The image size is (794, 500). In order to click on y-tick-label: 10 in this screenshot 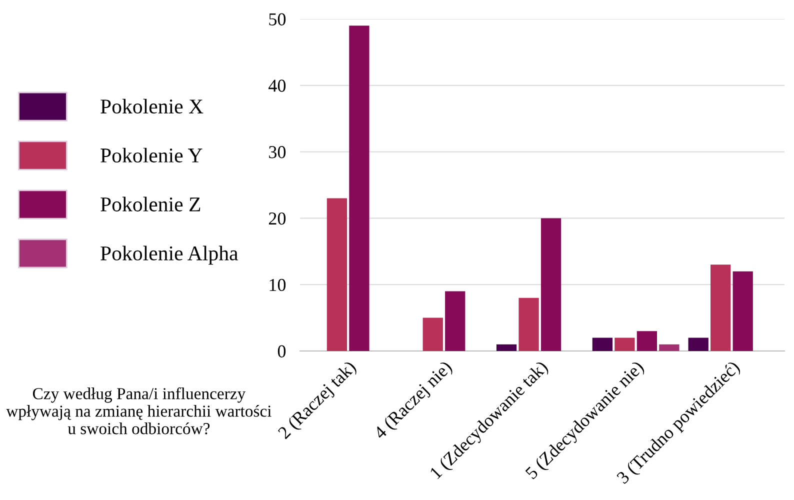, I will do `click(278, 285)`.